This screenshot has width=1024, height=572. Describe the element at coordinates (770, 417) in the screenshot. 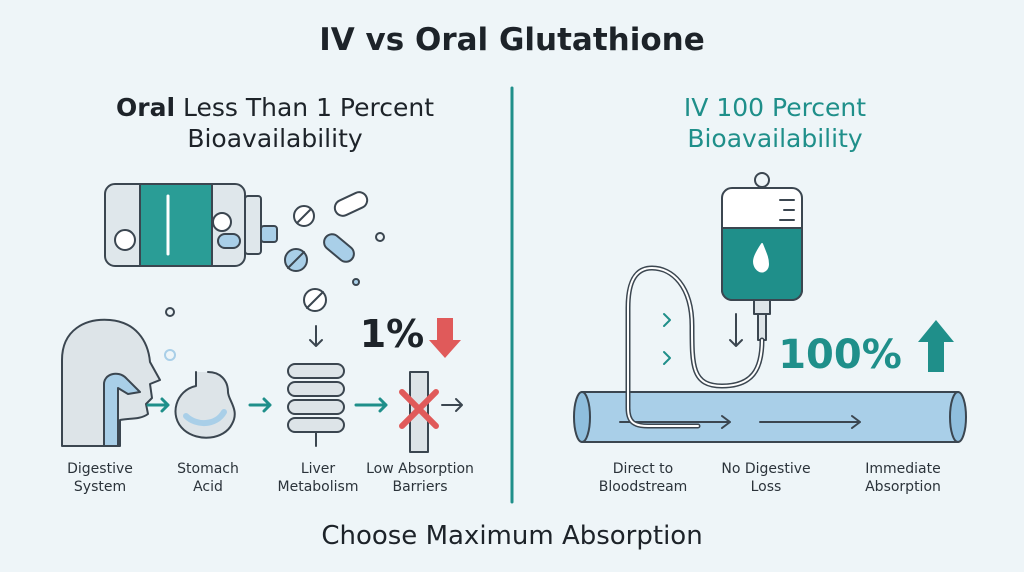

I see `blood-vessel` at that location.